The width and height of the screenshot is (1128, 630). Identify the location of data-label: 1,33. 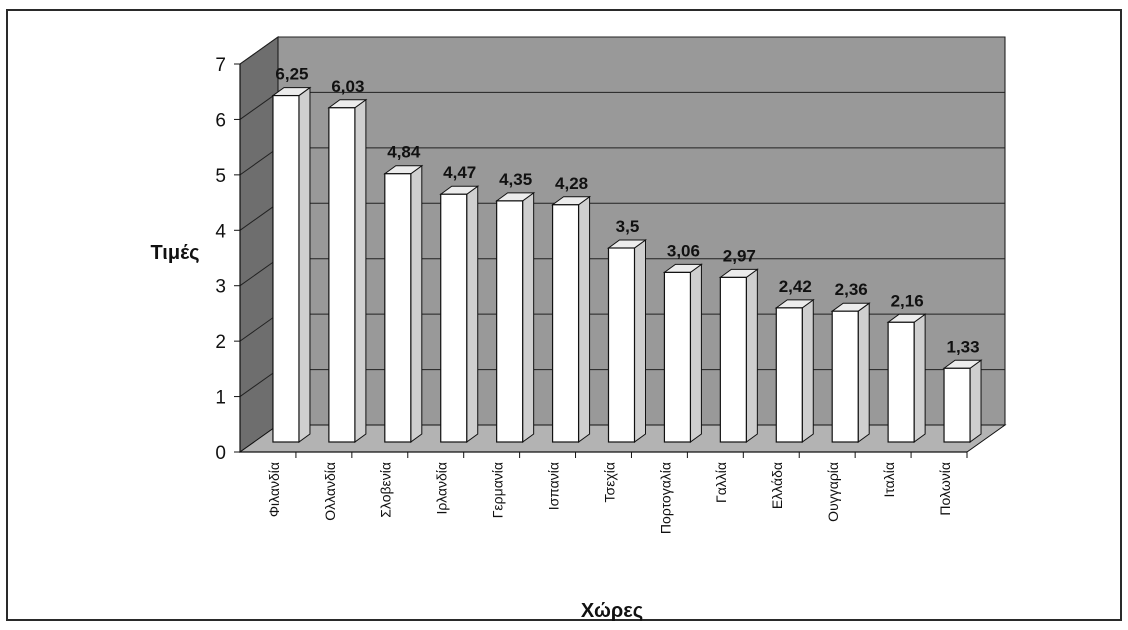
(962, 346).